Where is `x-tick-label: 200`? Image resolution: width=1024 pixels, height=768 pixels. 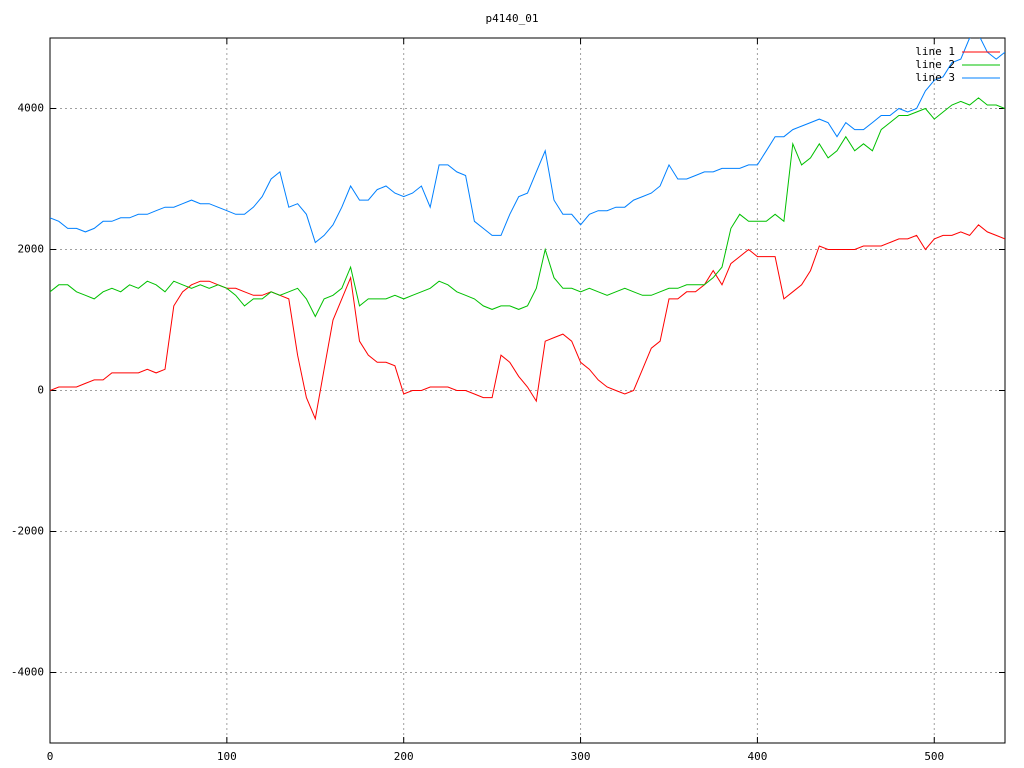 x-tick-label: 200 is located at coordinates (404, 756).